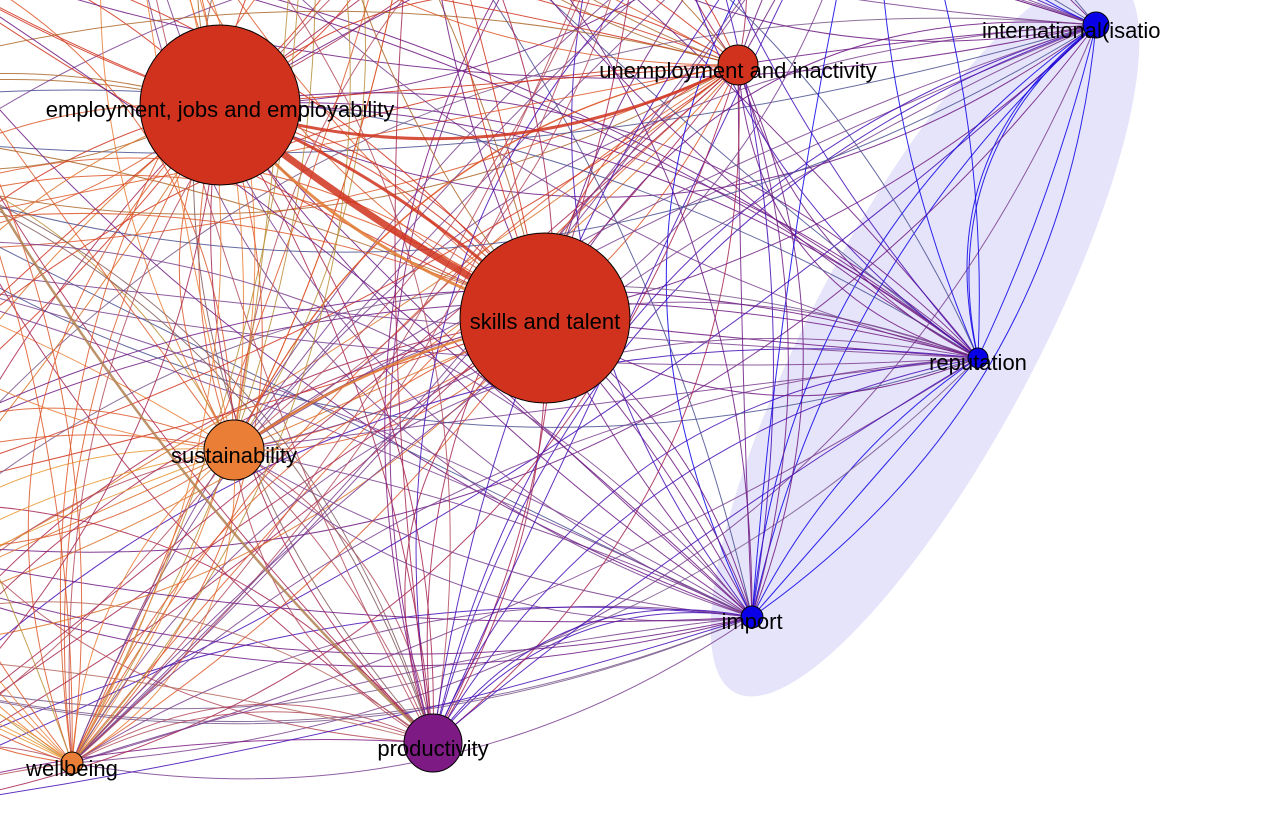 The image size is (1280, 835). Describe the element at coordinates (978, 362) in the screenshot. I see `node-label: reputation` at that location.